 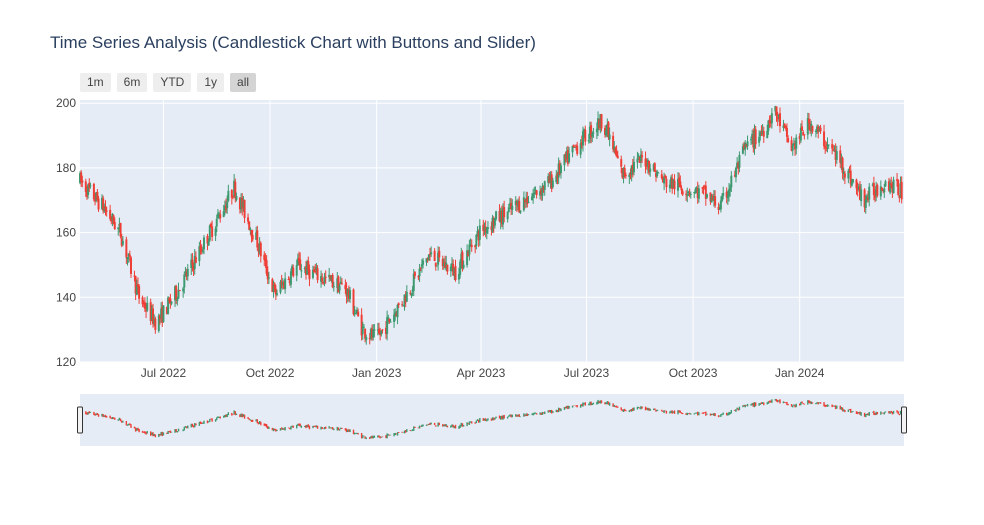 I want to click on range-slider-handles, so click(x=492, y=420).